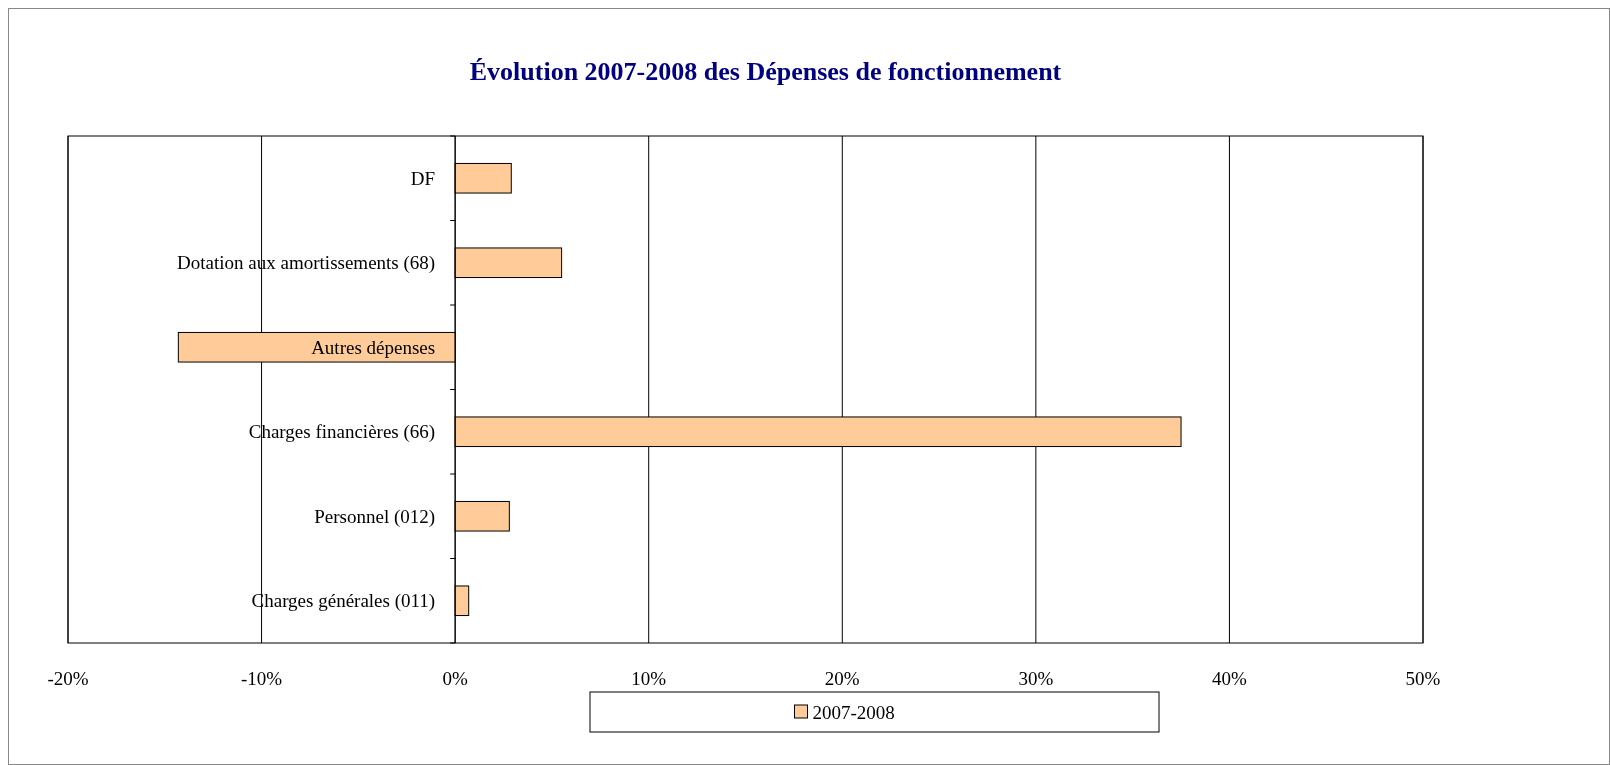  What do you see at coordinates (423, 178) in the screenshot?
I see `y-tick-label: DF` at bounding box center [423, 178].